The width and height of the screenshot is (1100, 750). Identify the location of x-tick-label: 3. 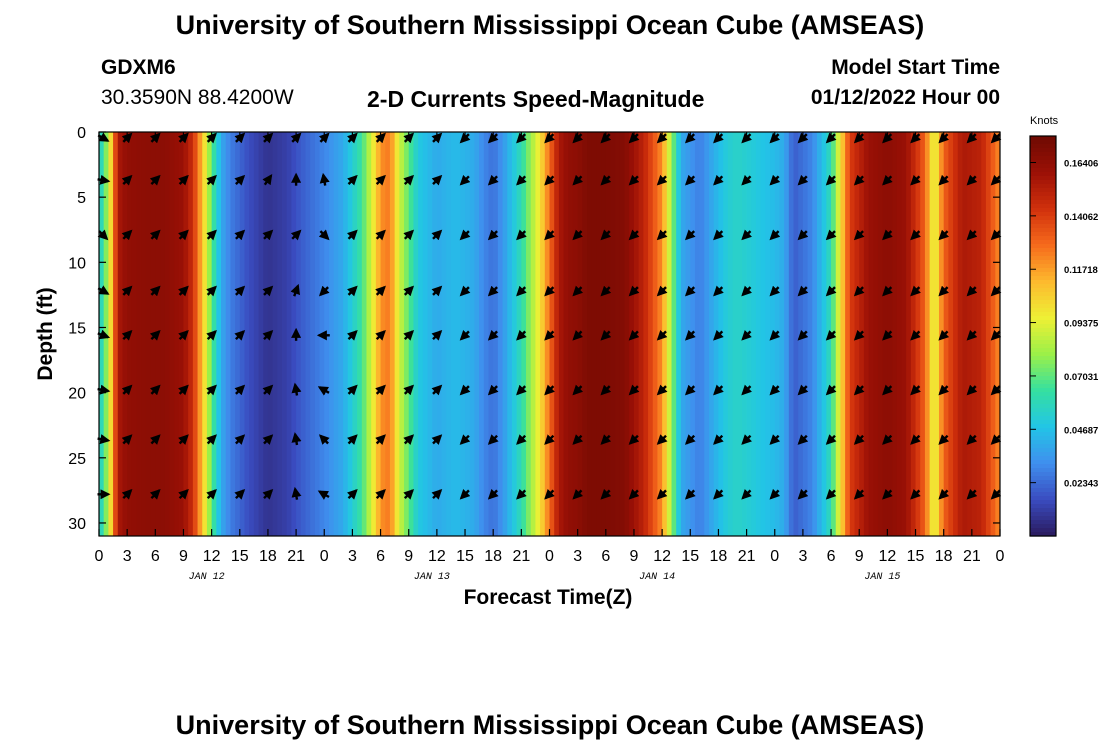
(127, 556).